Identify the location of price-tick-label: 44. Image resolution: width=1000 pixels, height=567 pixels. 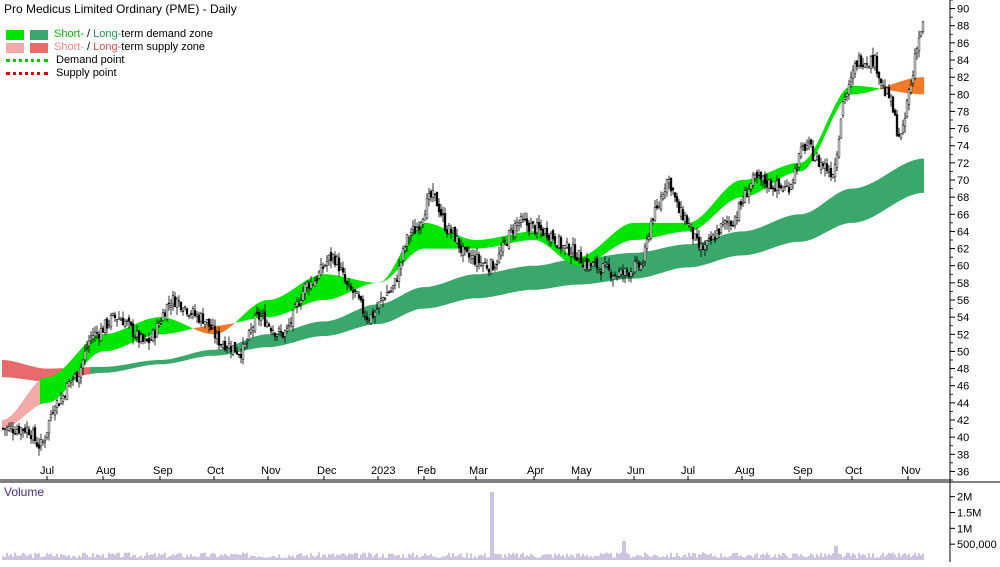
(963, 404).